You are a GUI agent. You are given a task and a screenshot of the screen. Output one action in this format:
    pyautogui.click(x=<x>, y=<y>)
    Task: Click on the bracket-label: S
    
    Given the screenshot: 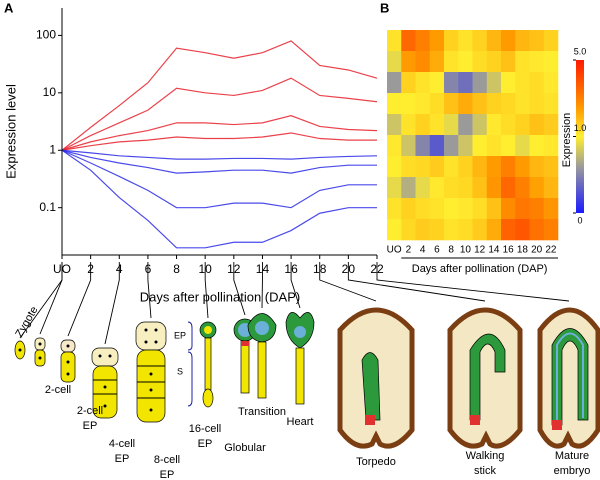 What is the action you would take?
    pyautogui.click(x=180, y=371)
    